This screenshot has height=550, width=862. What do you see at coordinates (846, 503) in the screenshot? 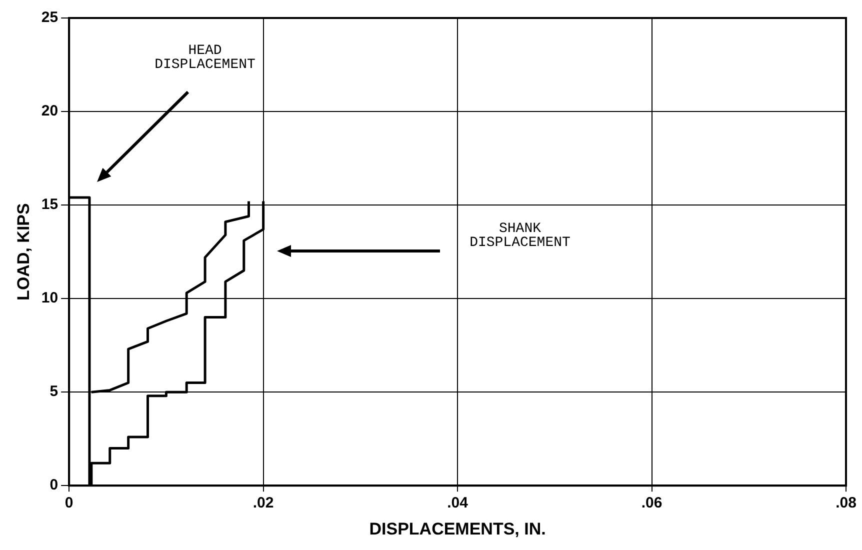
I see `x-tick-label: .08` at bounding box center [846, 503].